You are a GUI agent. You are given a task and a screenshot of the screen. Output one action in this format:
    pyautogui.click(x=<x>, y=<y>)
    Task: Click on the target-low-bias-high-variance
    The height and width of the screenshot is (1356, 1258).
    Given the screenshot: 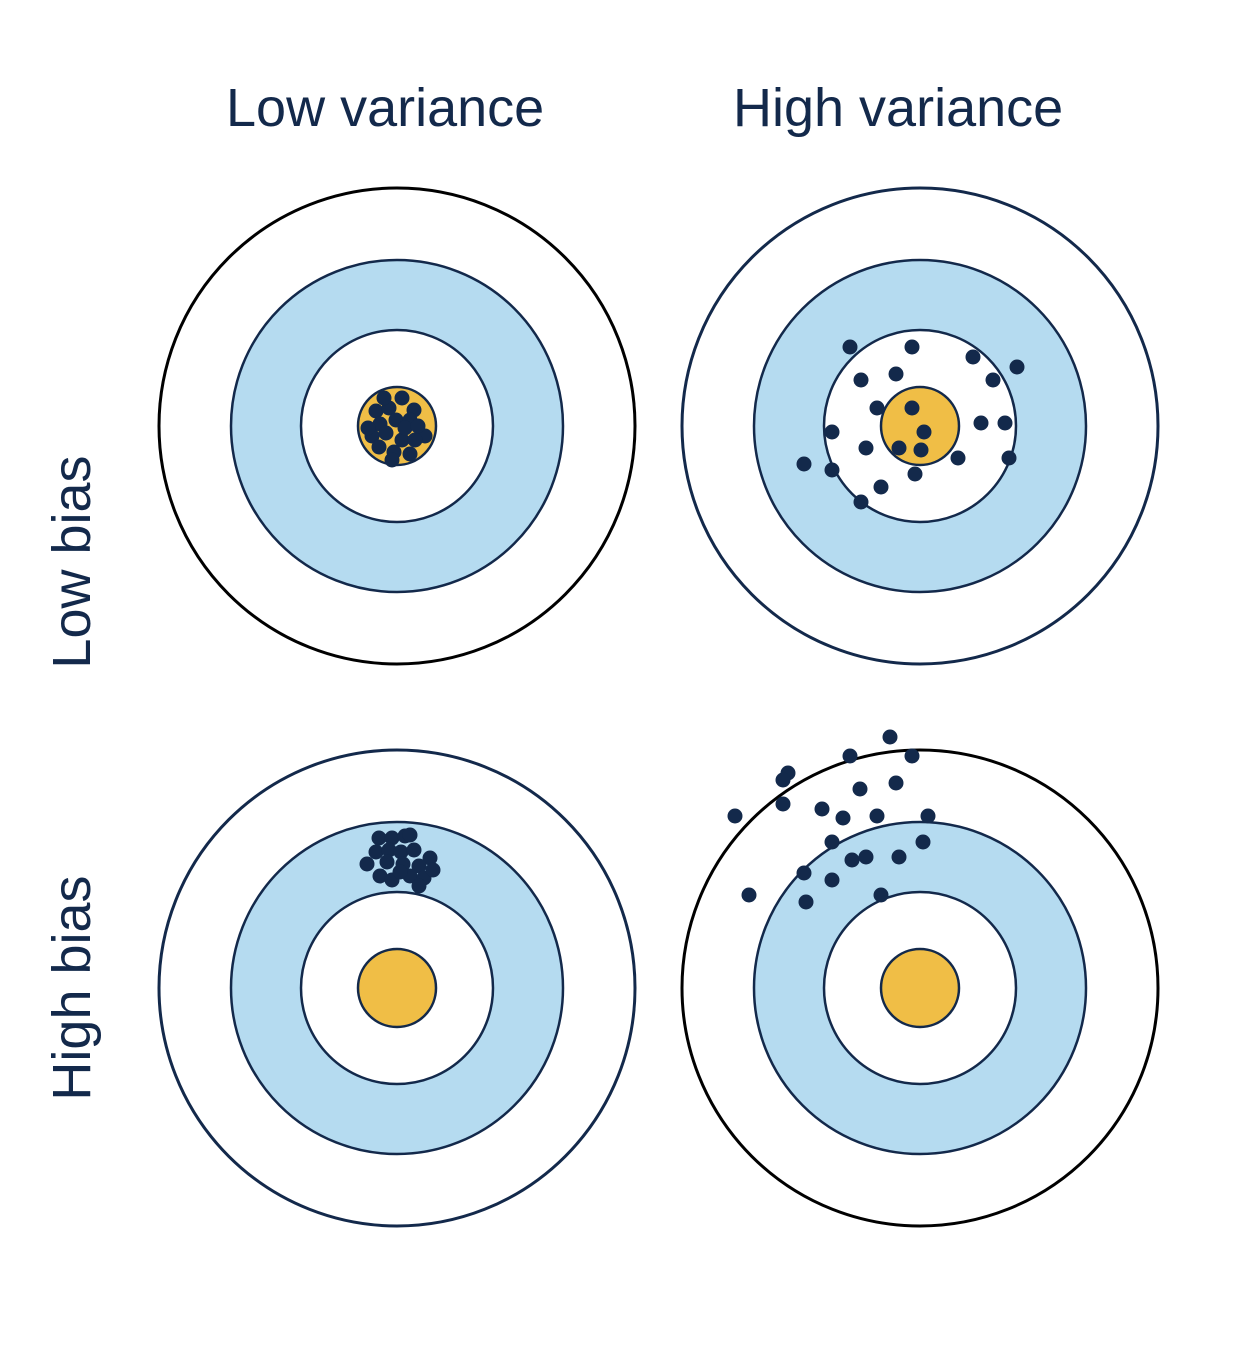 What is the action you would take?
    pyautogui.click(x=920, y=426)
    